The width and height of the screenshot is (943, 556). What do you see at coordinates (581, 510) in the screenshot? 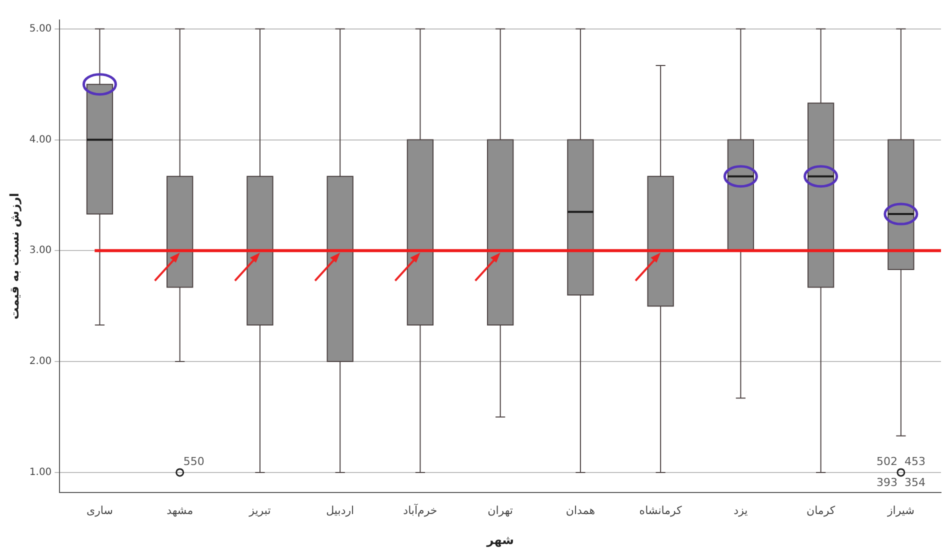
I see `x-tick-label: همدان` at bounding box center [581, 510].